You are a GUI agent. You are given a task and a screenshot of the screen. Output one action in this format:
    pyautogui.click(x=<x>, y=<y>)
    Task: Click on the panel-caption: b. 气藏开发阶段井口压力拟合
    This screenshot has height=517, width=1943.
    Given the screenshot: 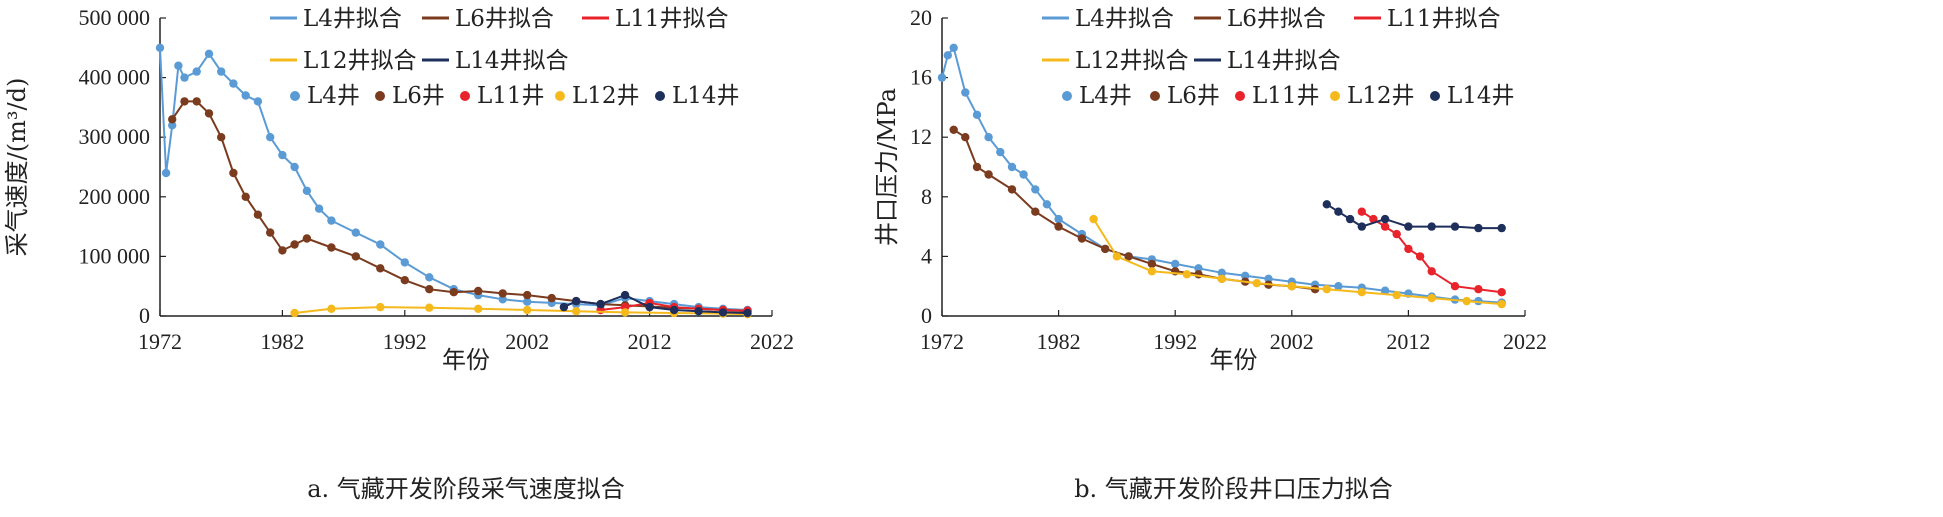 What is the action you would take?
    pyautogui.click(x=1233, y=489)
    